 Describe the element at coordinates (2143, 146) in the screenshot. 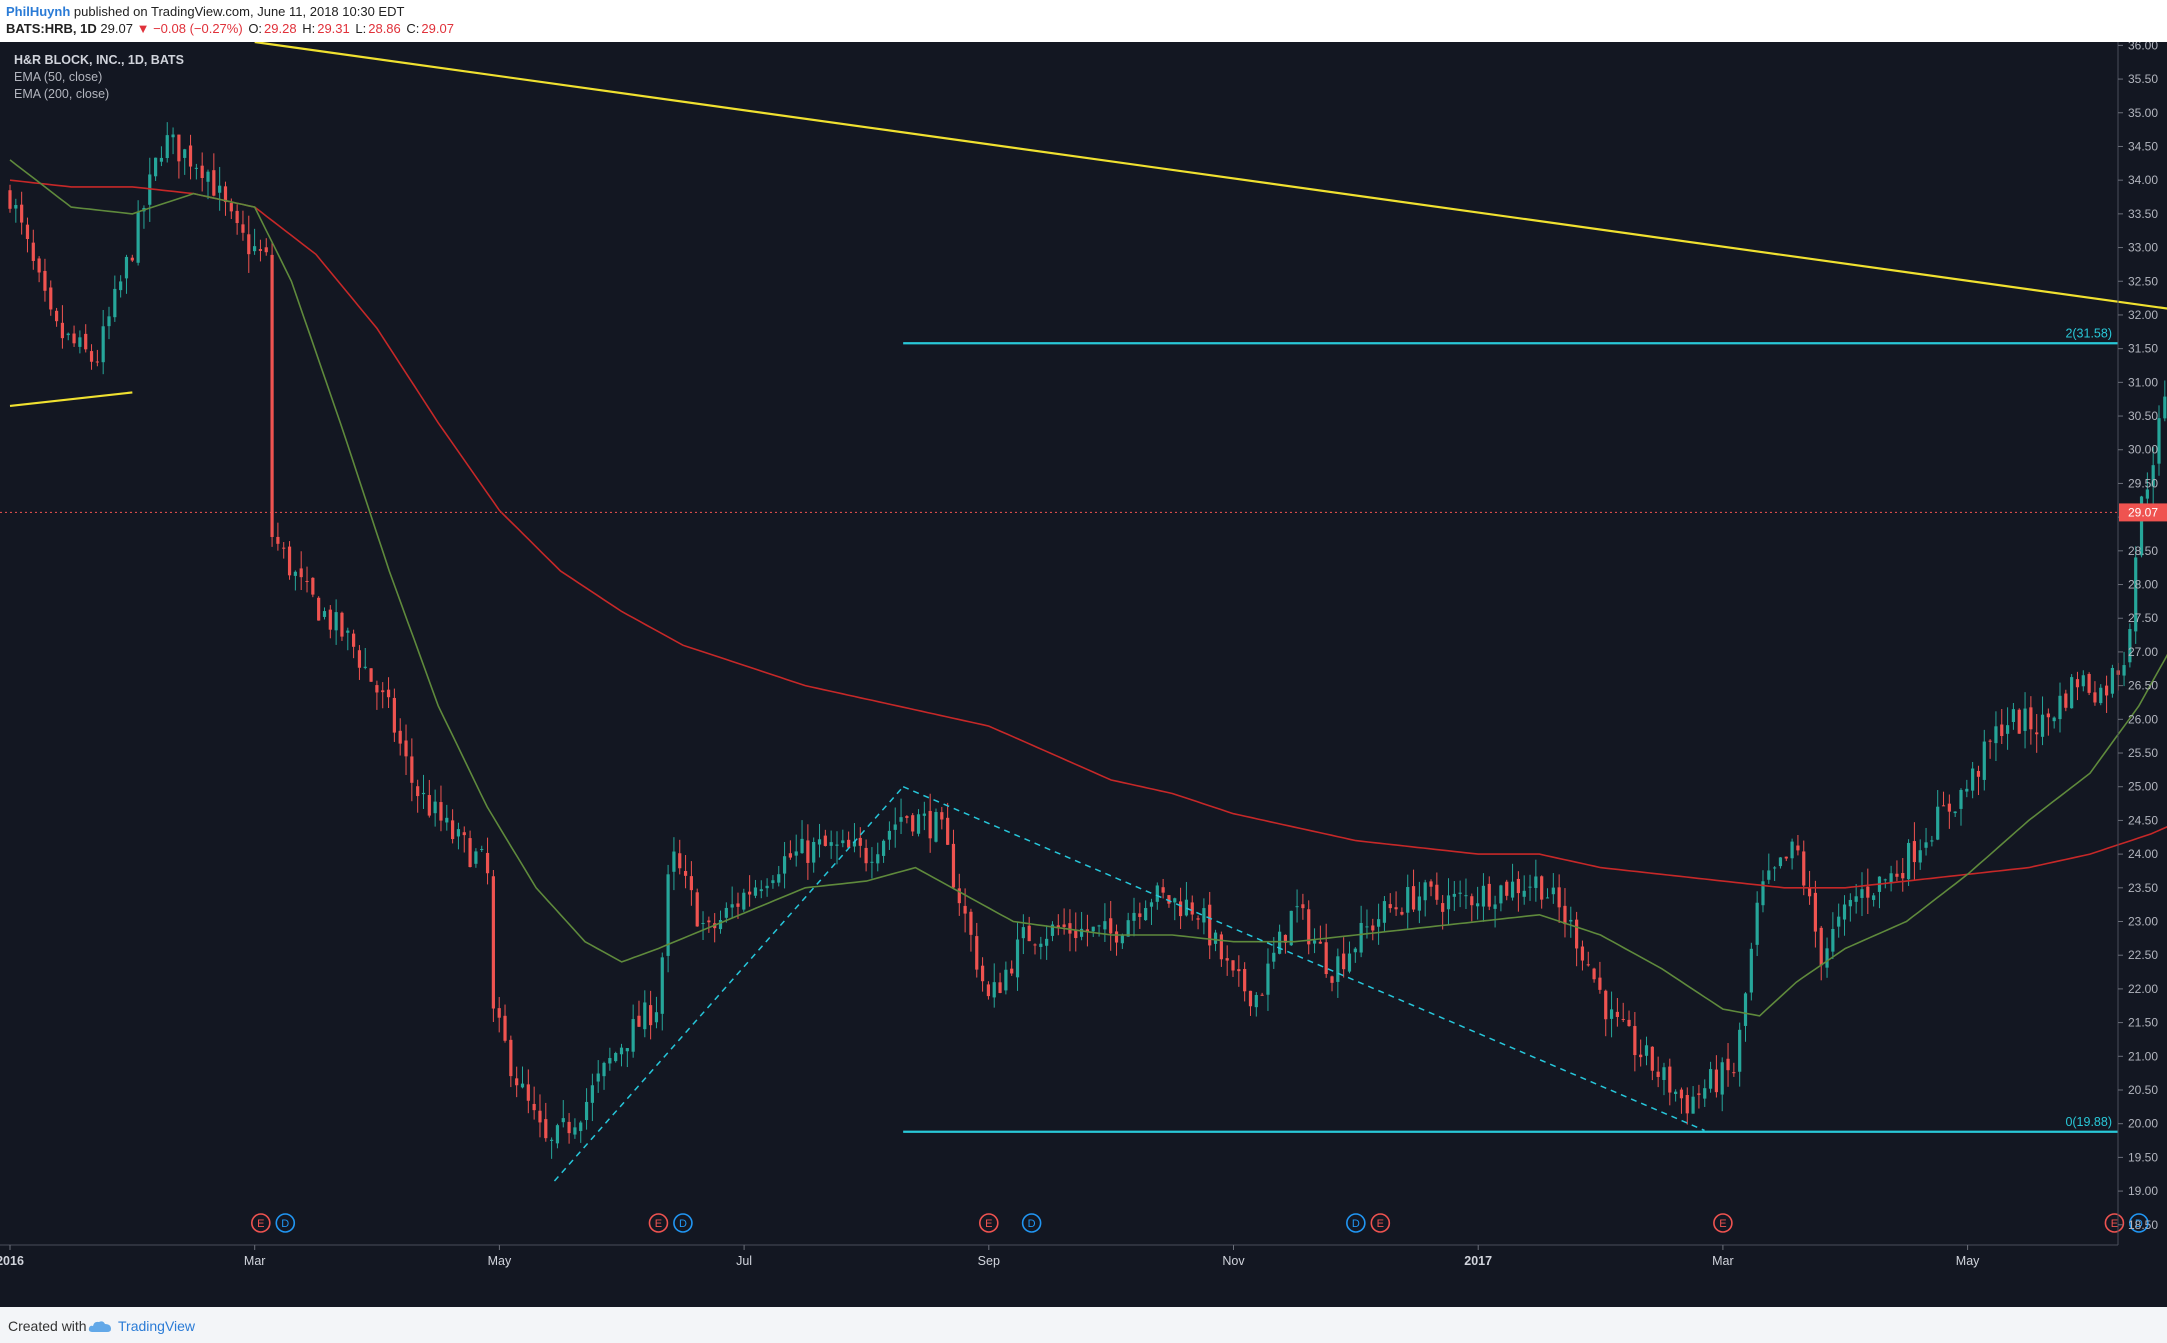

I see `y-tick-label: 34.50` at that location.